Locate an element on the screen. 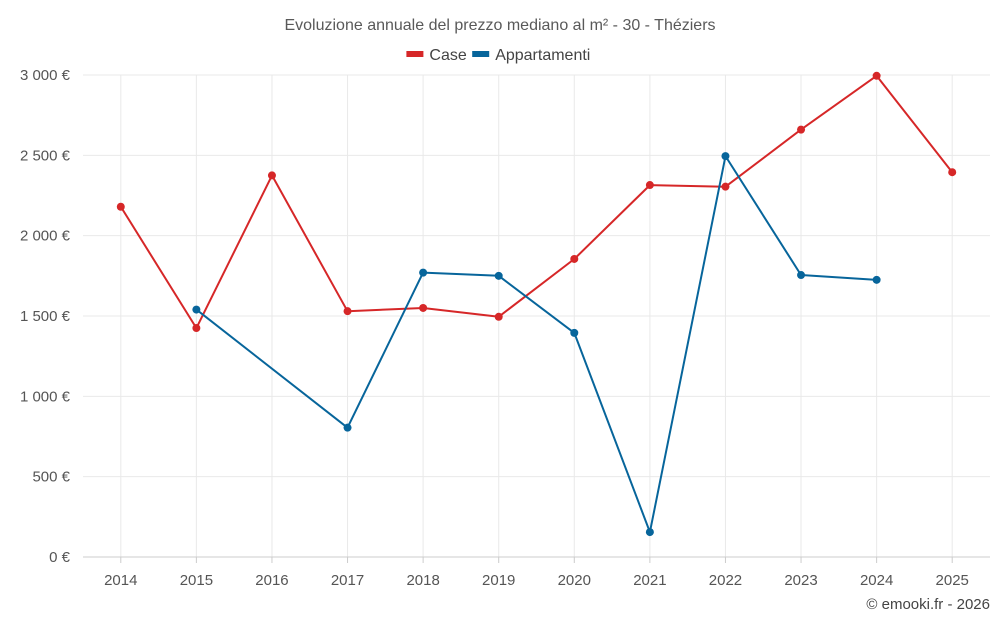  legend-item-appartamenti: Appartamenti is located at coordinates (531, 55).